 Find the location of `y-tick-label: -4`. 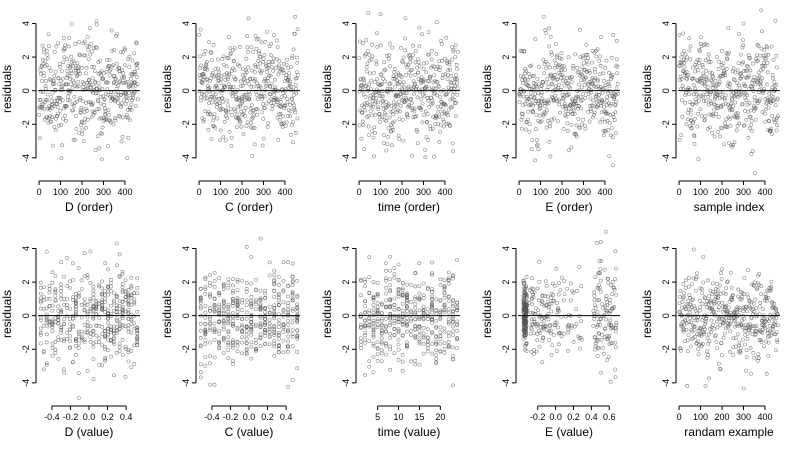

y-tick-label: -4 is located at coordinates (186, 383).